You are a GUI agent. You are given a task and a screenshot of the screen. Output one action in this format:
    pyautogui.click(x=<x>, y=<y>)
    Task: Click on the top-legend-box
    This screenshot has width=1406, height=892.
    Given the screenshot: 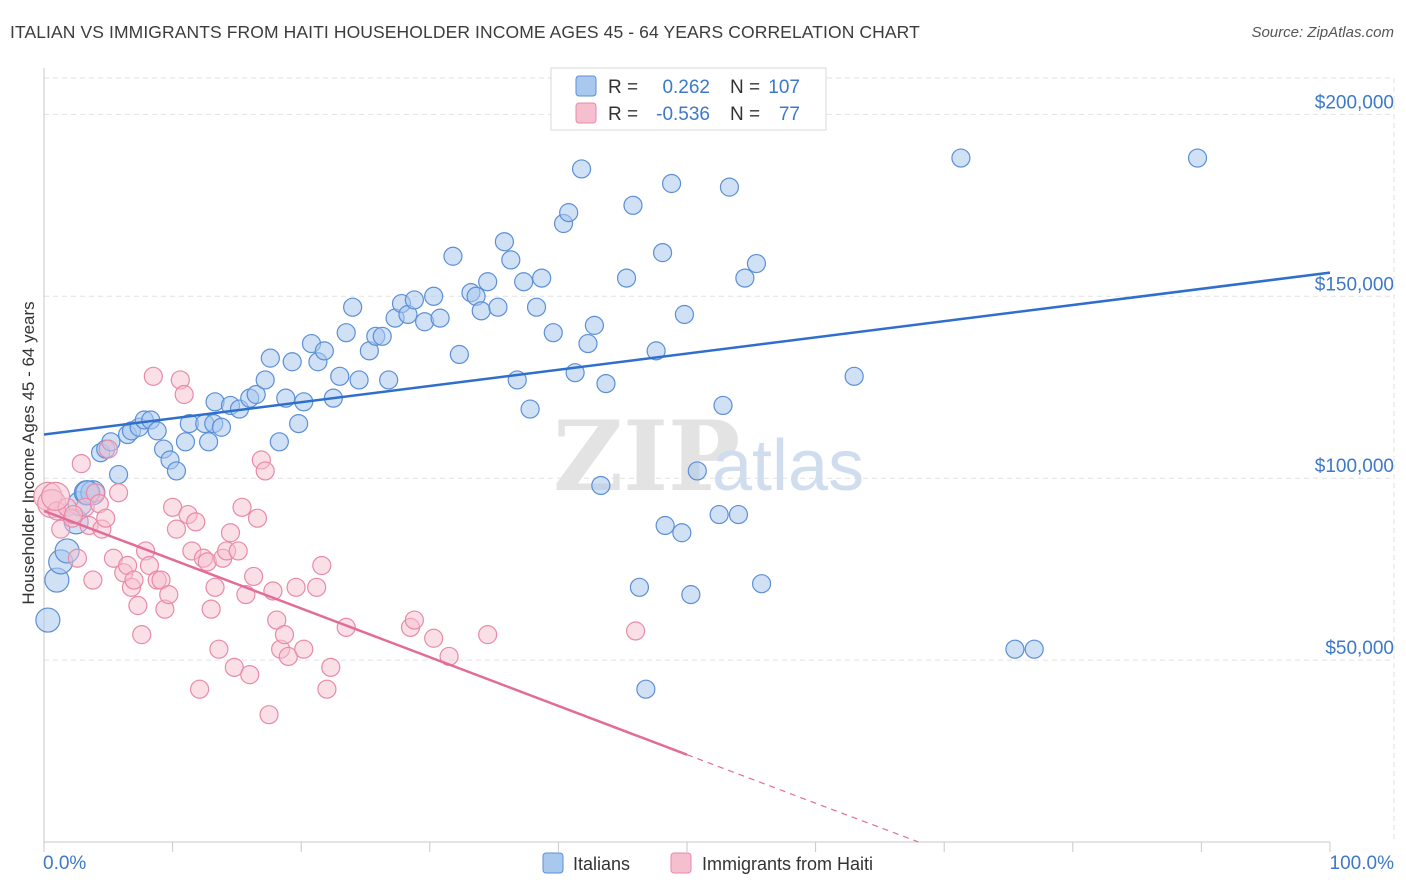 What is the action you would take?
    pyautogui.click(x=688, y=99)
    